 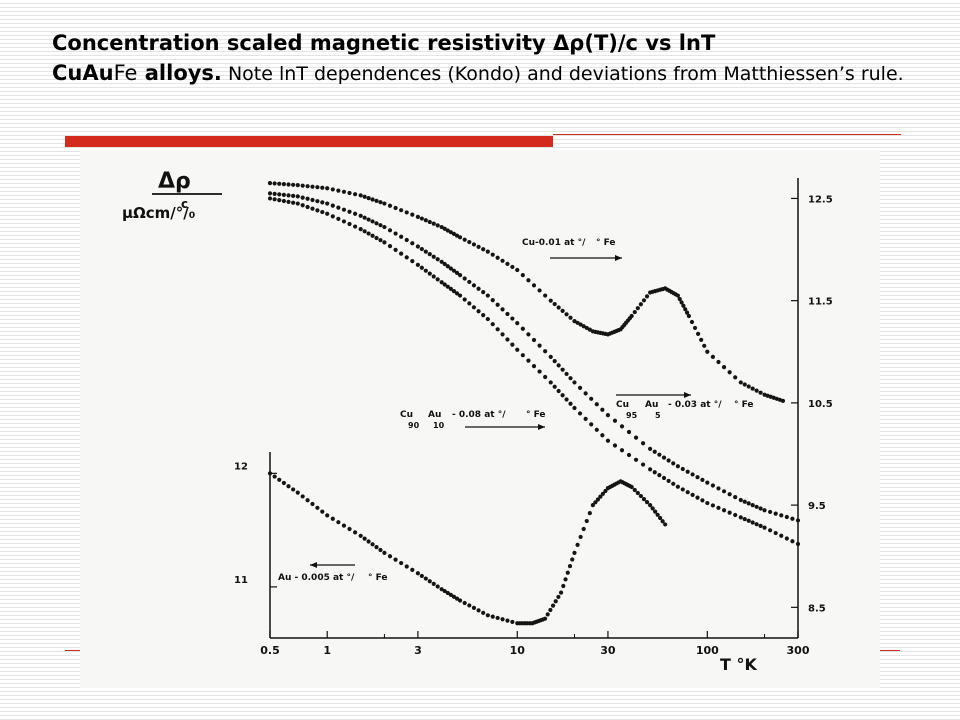 What do you see at coordinates (75, 650) in the screenshot?
I see `bottom-rule-left` at bounding box center [75, 650].